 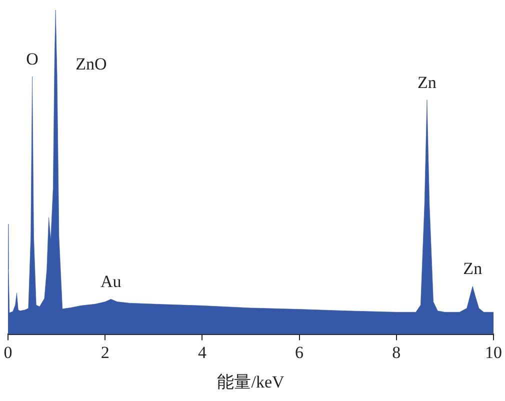 What do you see at coordinates (299, 352) in the screenshot?
I see `x-tick-label: 6` at bounding box center [299, 352].